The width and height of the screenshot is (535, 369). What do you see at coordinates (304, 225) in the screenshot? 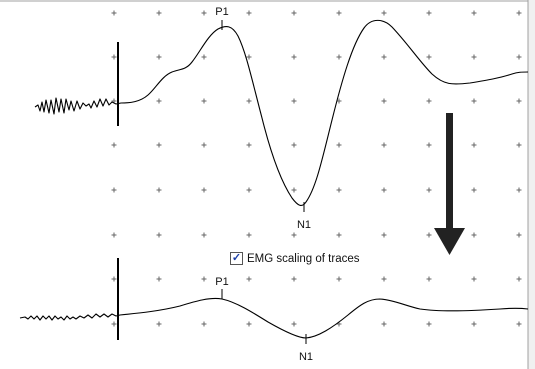
I see `upper-n1-label: N1` at bounding box center [304, 225].